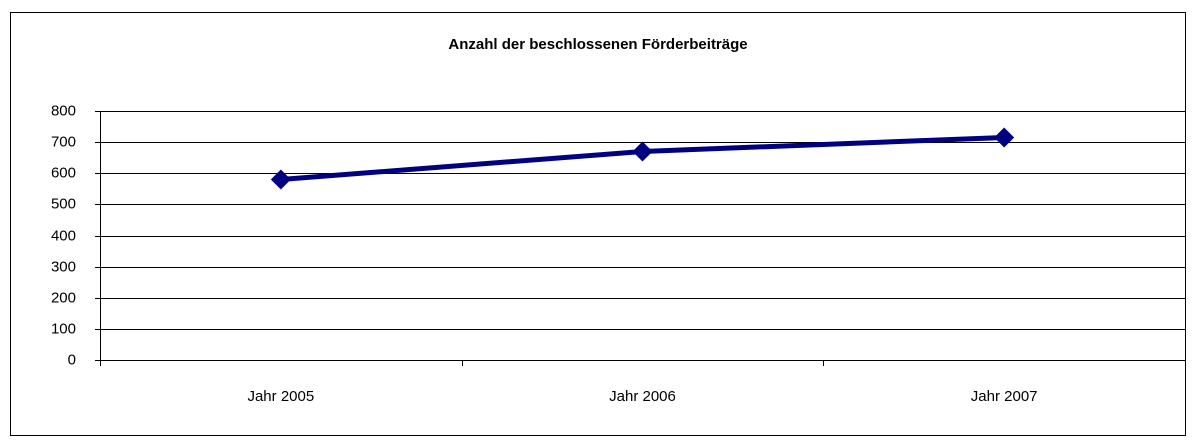 The image size is (1196, 442). Describe the element at coordinates (1004, 396) in the screenshot. I see `x-tick-label: Jahr 2007` at that location.